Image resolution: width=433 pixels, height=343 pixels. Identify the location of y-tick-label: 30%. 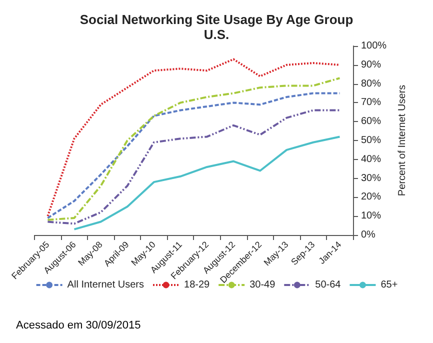
(371, 178).